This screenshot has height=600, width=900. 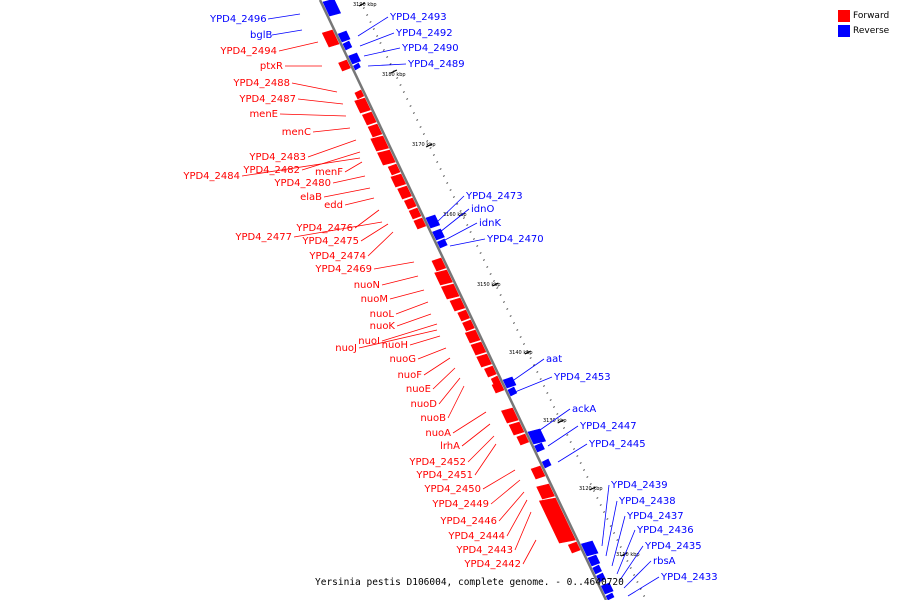 What do you see at coordinates (494, 196) in the screenshot?
I see `reverse-gene-label: YPD4_2473` at bounding box center [494, 196].